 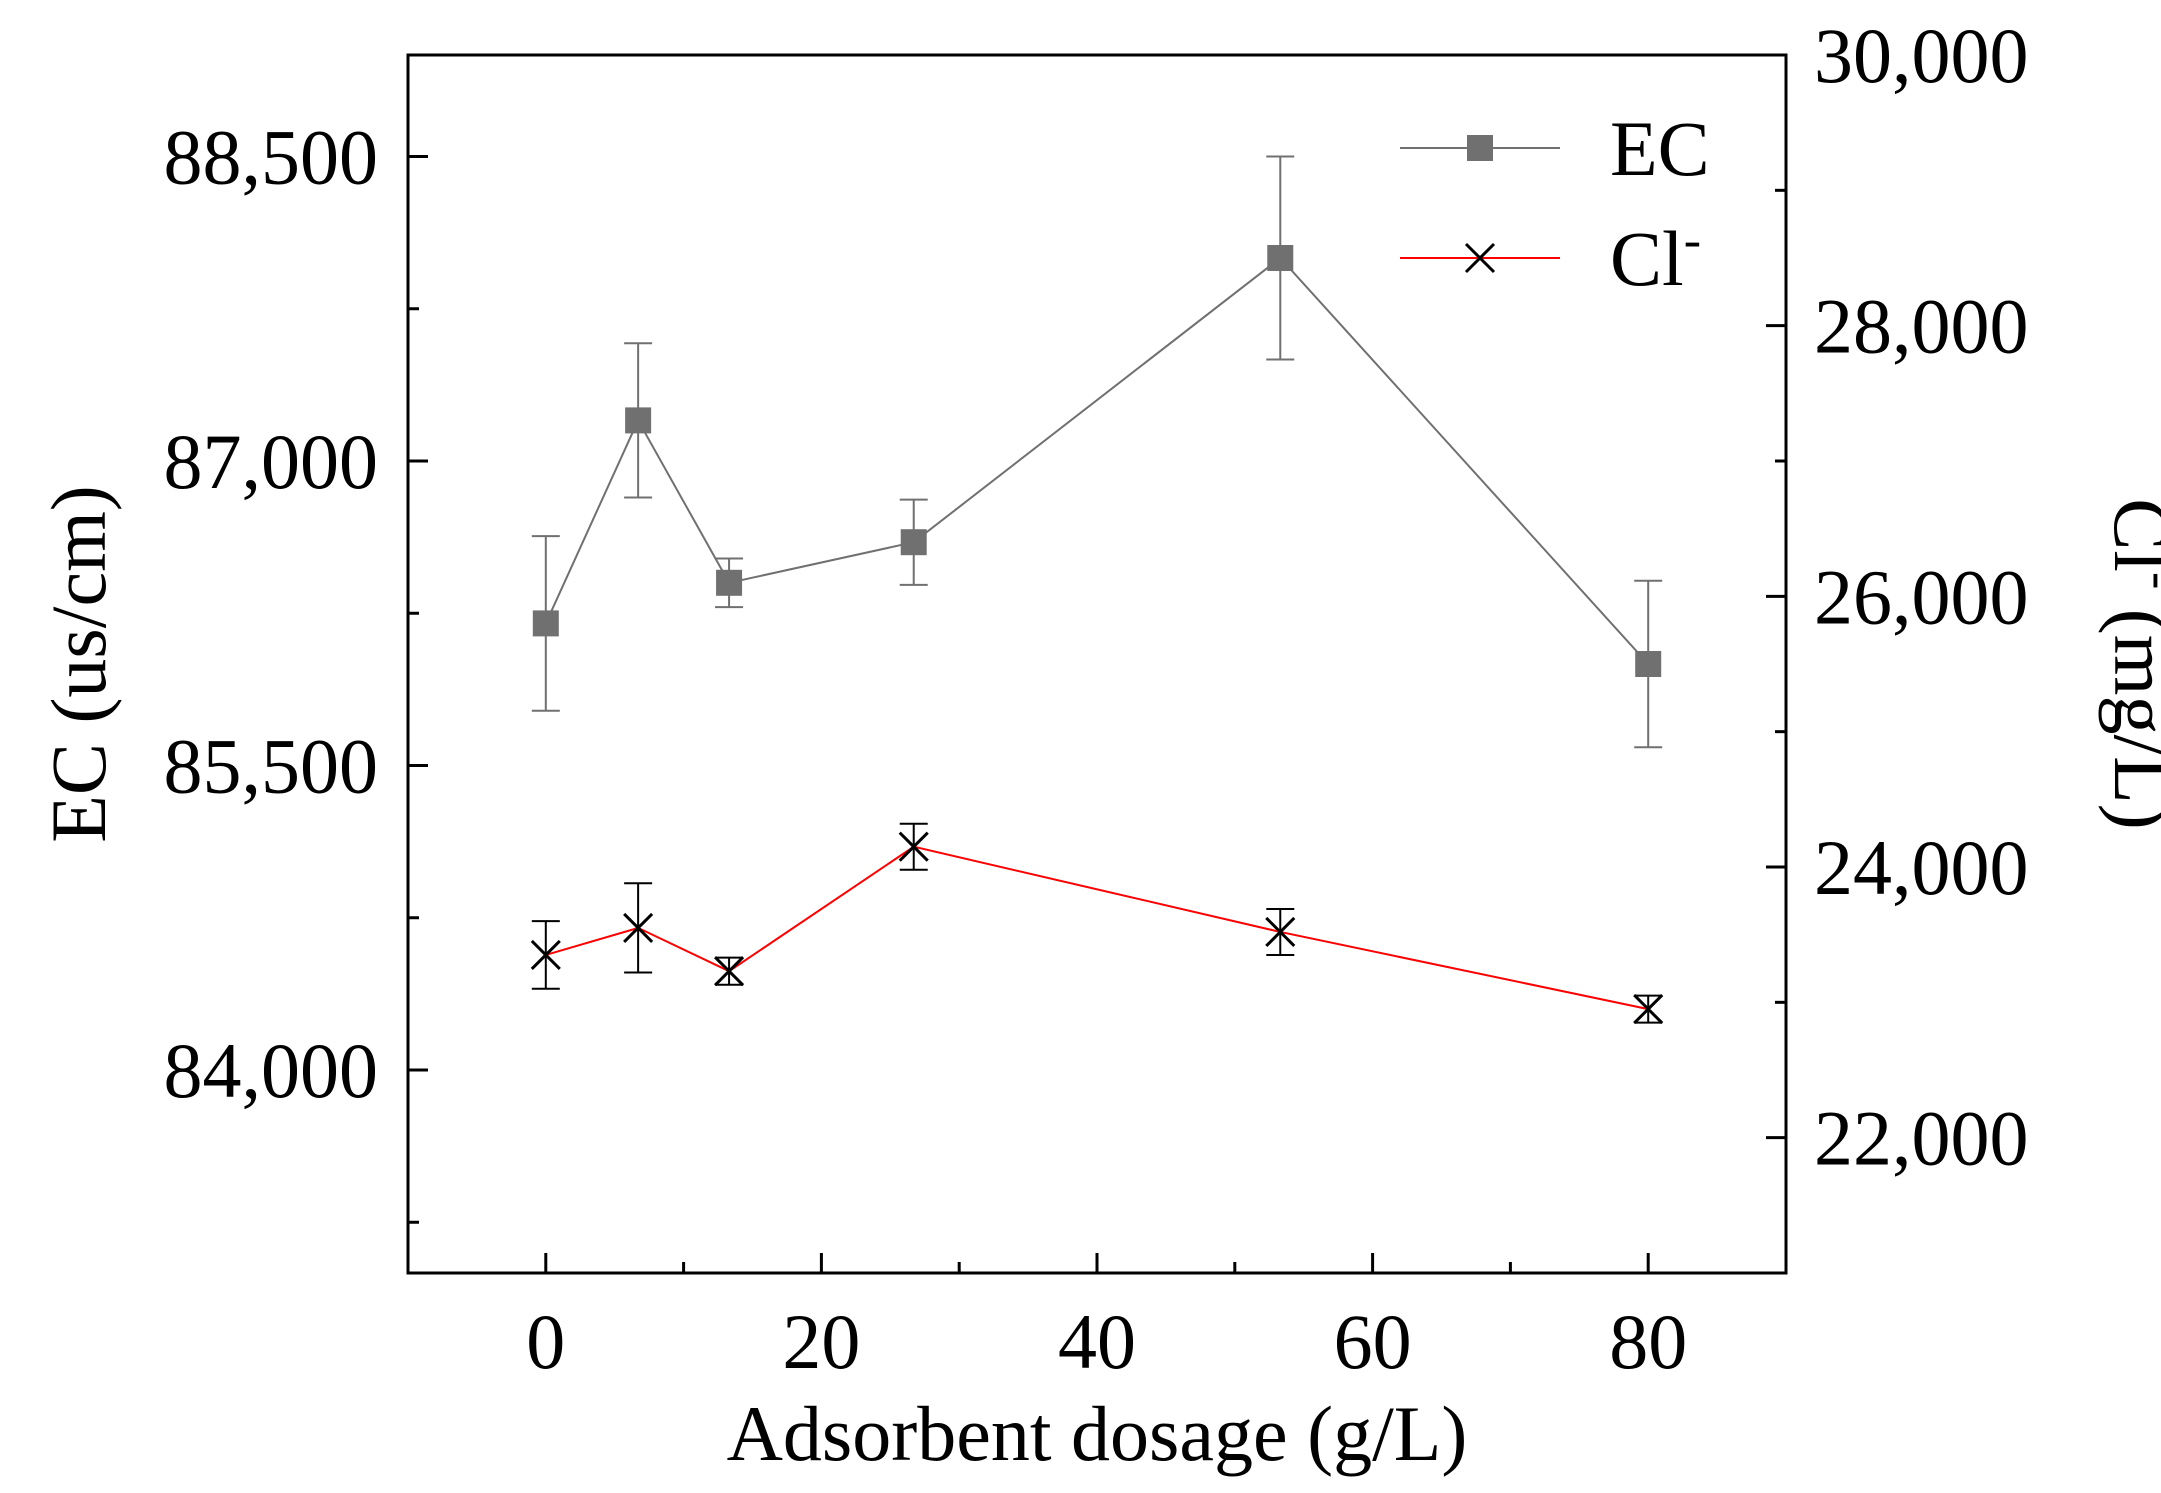 What do you see at coordinates (1921, 55) in the screenshot?
I see `right-tick-label: 30,000` at bounding box center [1921, 55].